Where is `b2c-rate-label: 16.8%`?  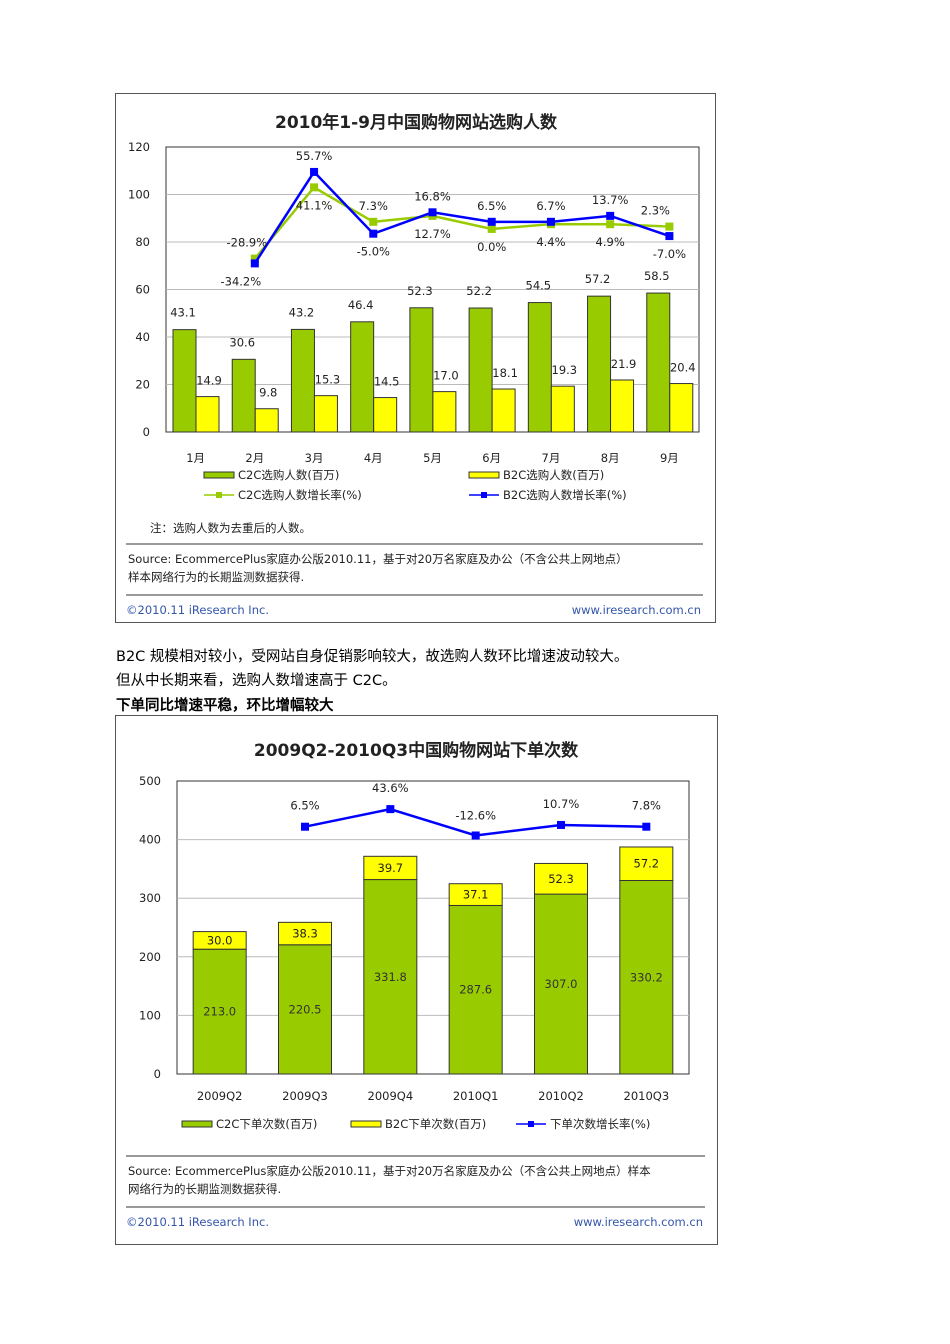
b2c-rate-label: 16.8% is located at coordinates (432, 196).